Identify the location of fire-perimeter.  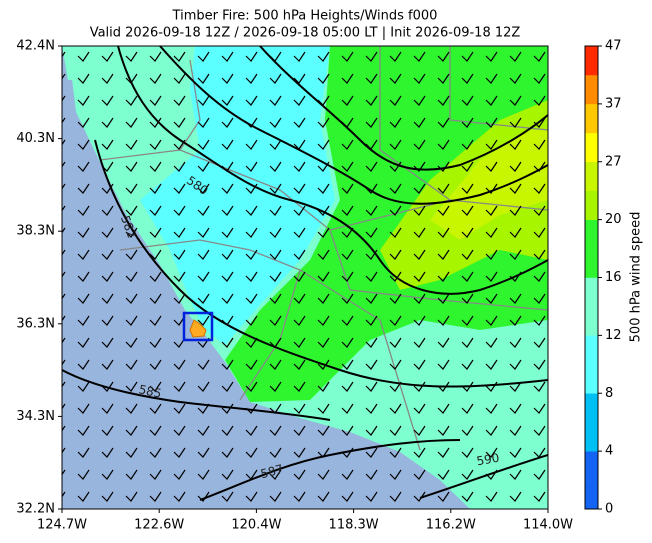
(198, 328).